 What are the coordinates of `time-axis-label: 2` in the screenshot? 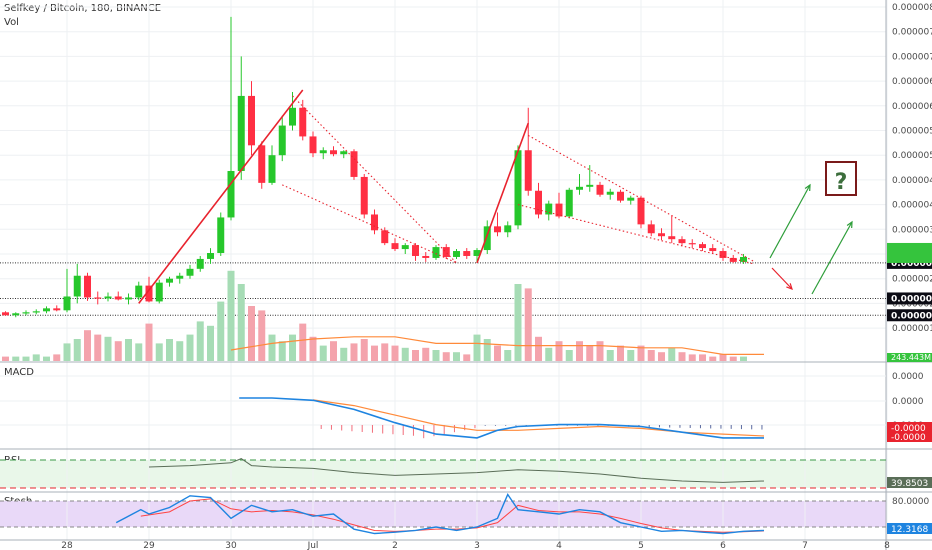 It's located at (395, 545).